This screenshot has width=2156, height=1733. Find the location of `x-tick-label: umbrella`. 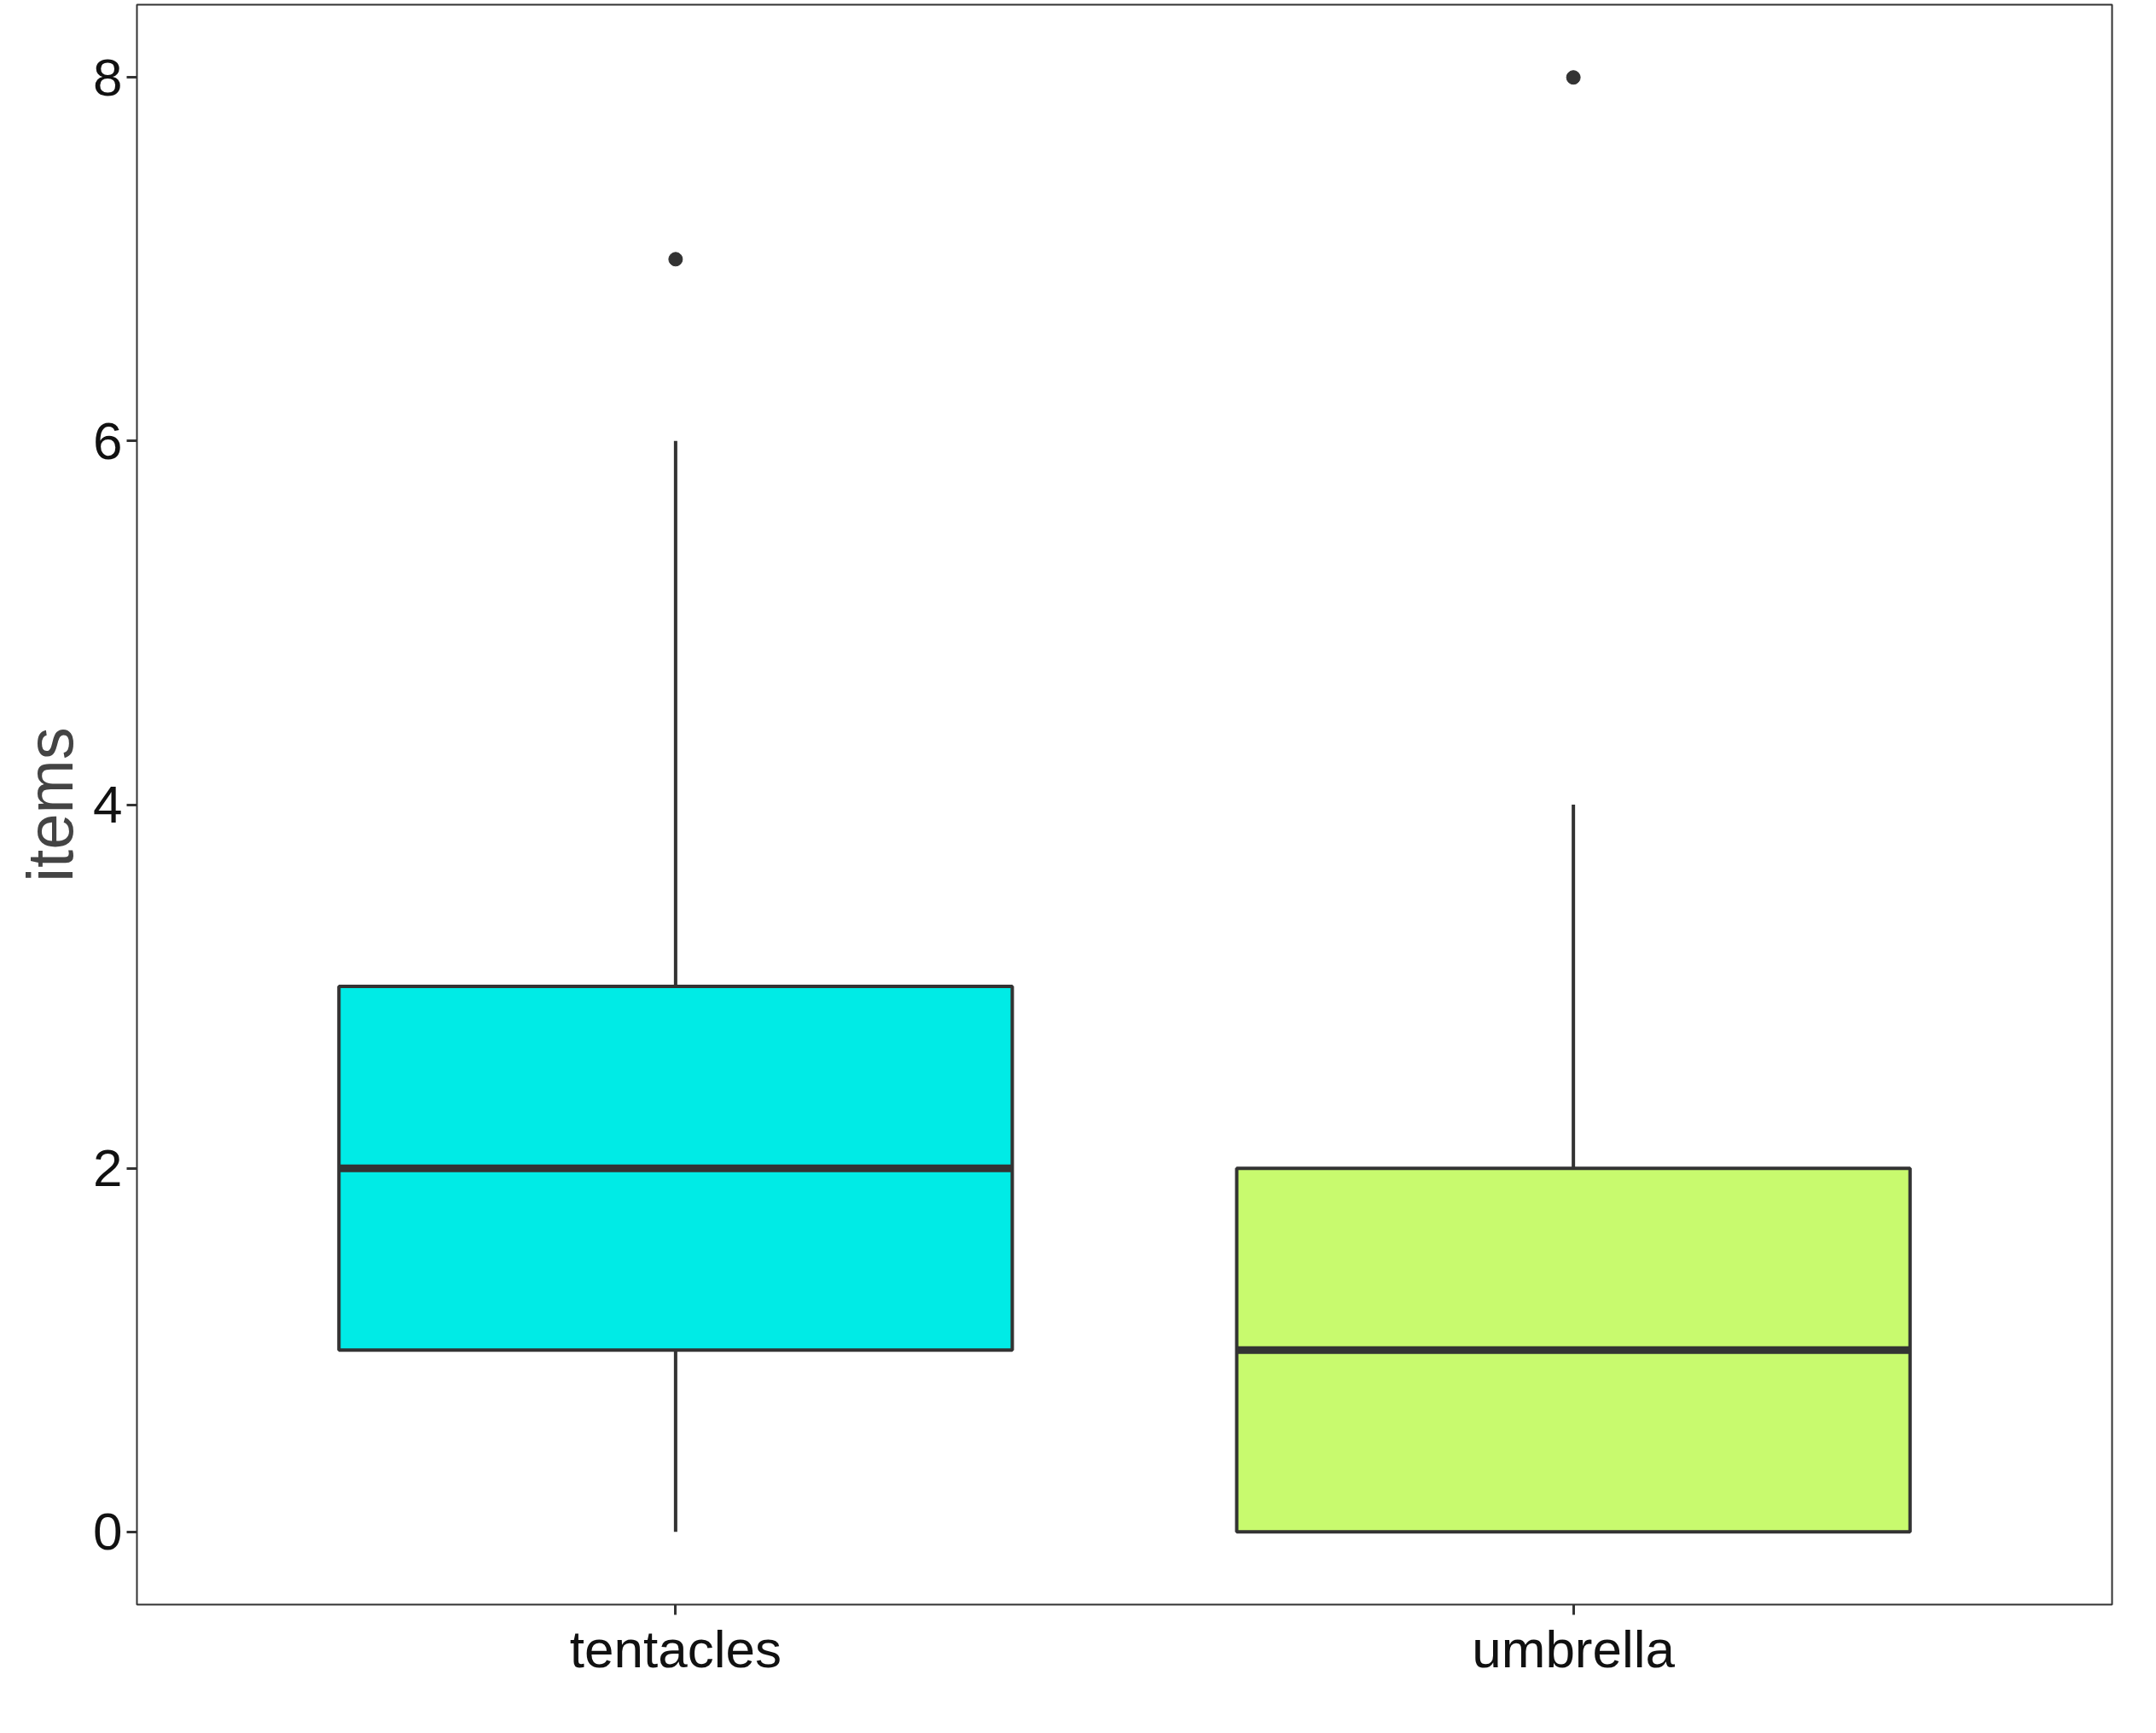

x-tick-label: umbrella is located at coordinates (1574, 1648).